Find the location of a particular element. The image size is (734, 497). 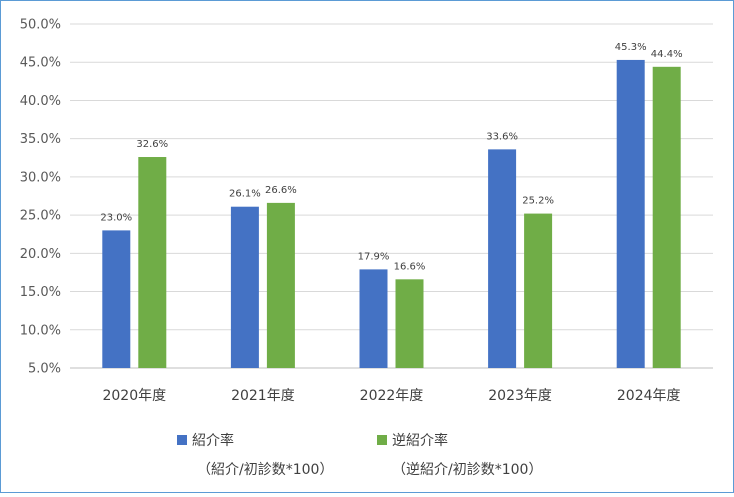

x-tick-label: 2022年度 is located at coordinates (392, 396).